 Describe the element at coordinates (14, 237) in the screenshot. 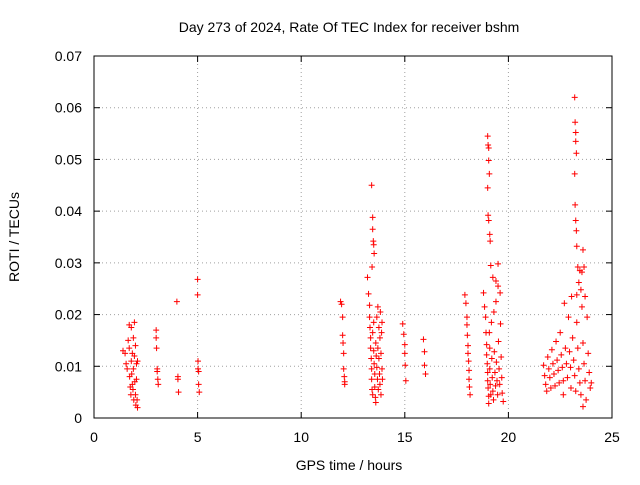

I see `y-axis-label: ROTI / TECUs` at that location.